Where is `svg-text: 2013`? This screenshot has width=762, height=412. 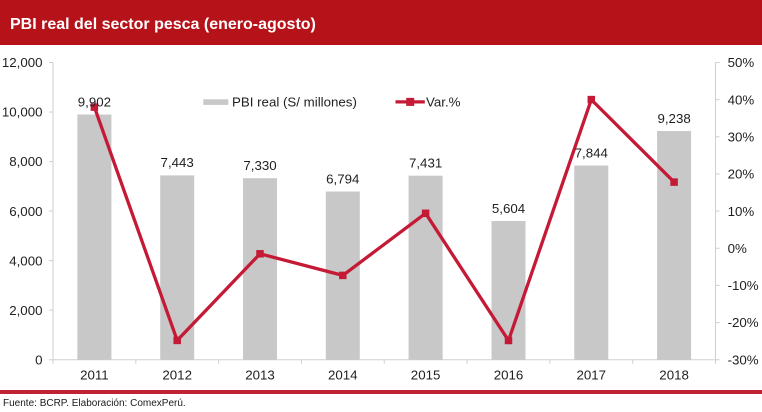 svg-text: 2013 is located at coordinates (260, 375).